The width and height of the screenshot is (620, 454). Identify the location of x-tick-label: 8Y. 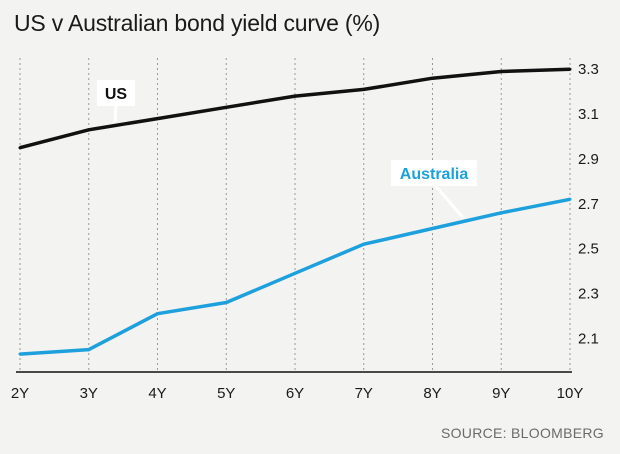
(432, 393).